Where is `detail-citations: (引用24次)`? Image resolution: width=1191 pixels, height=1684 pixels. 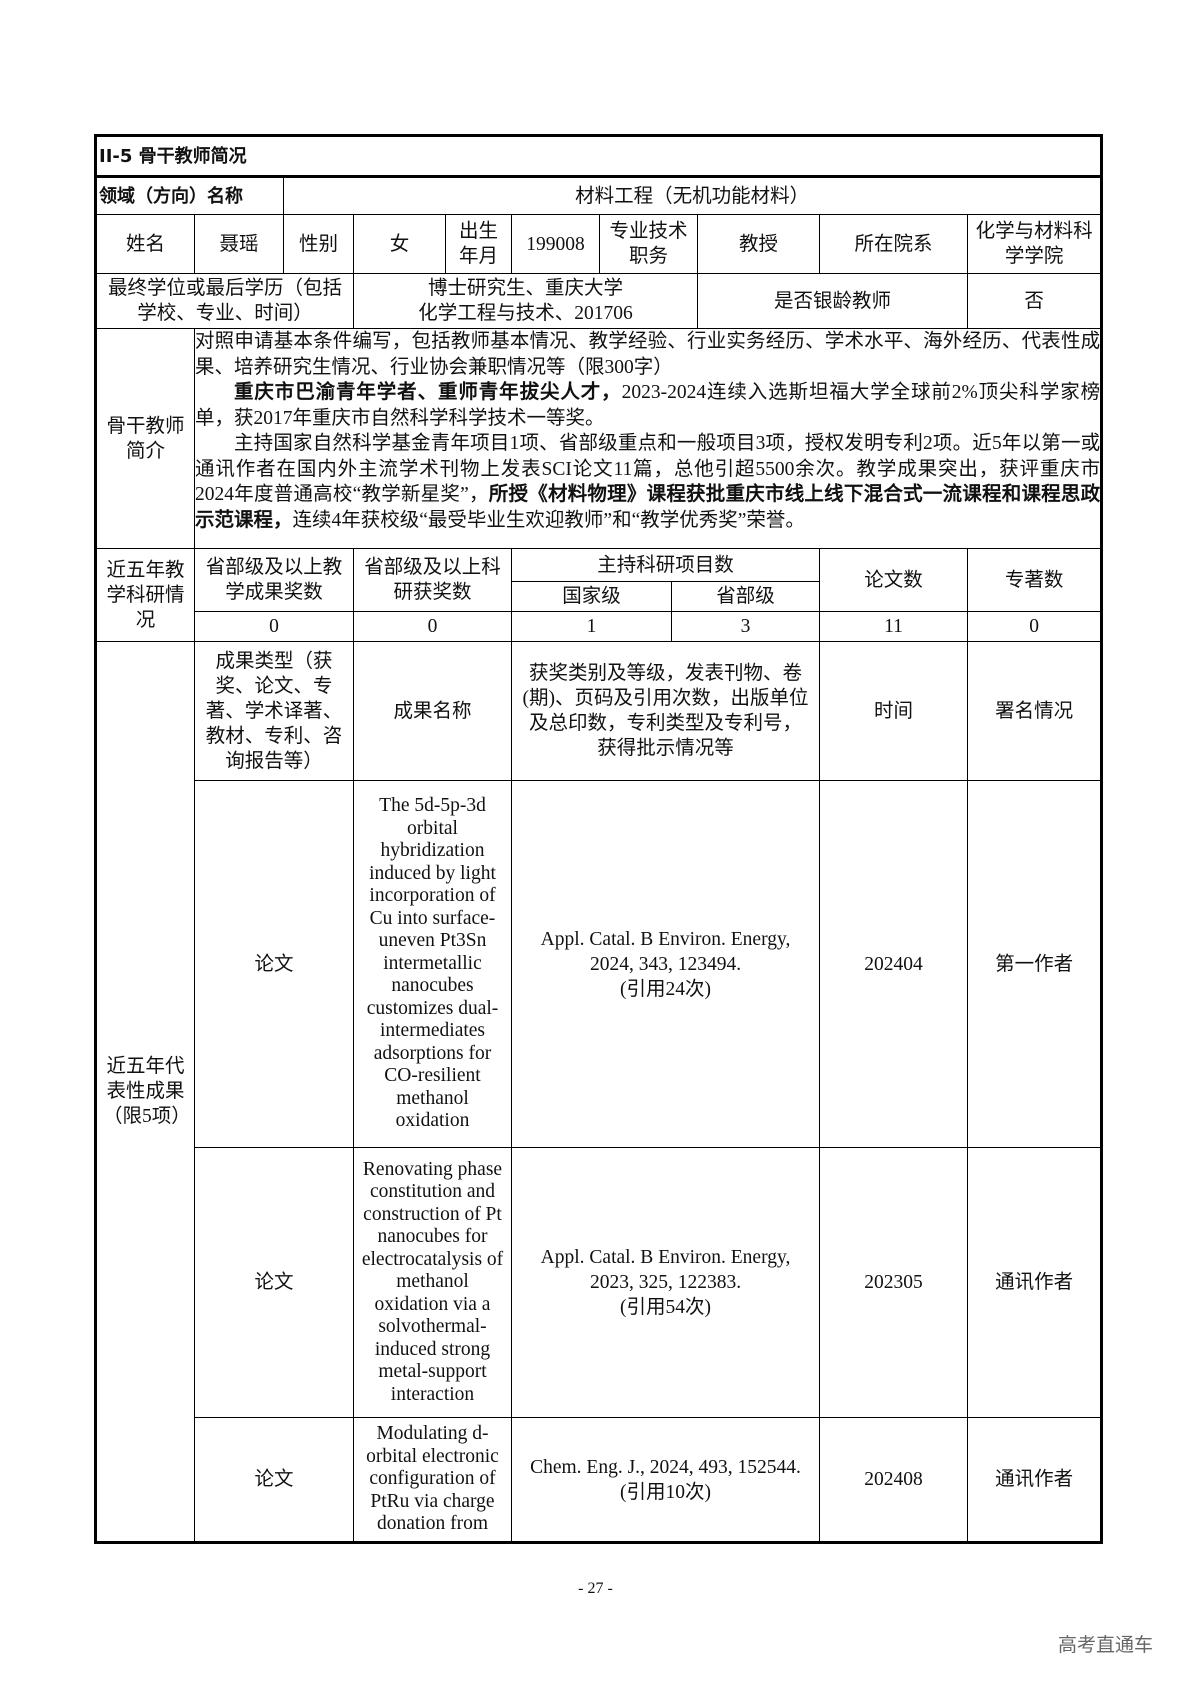
detail-citations: (引用24次) is located at coordinates (665, 989).